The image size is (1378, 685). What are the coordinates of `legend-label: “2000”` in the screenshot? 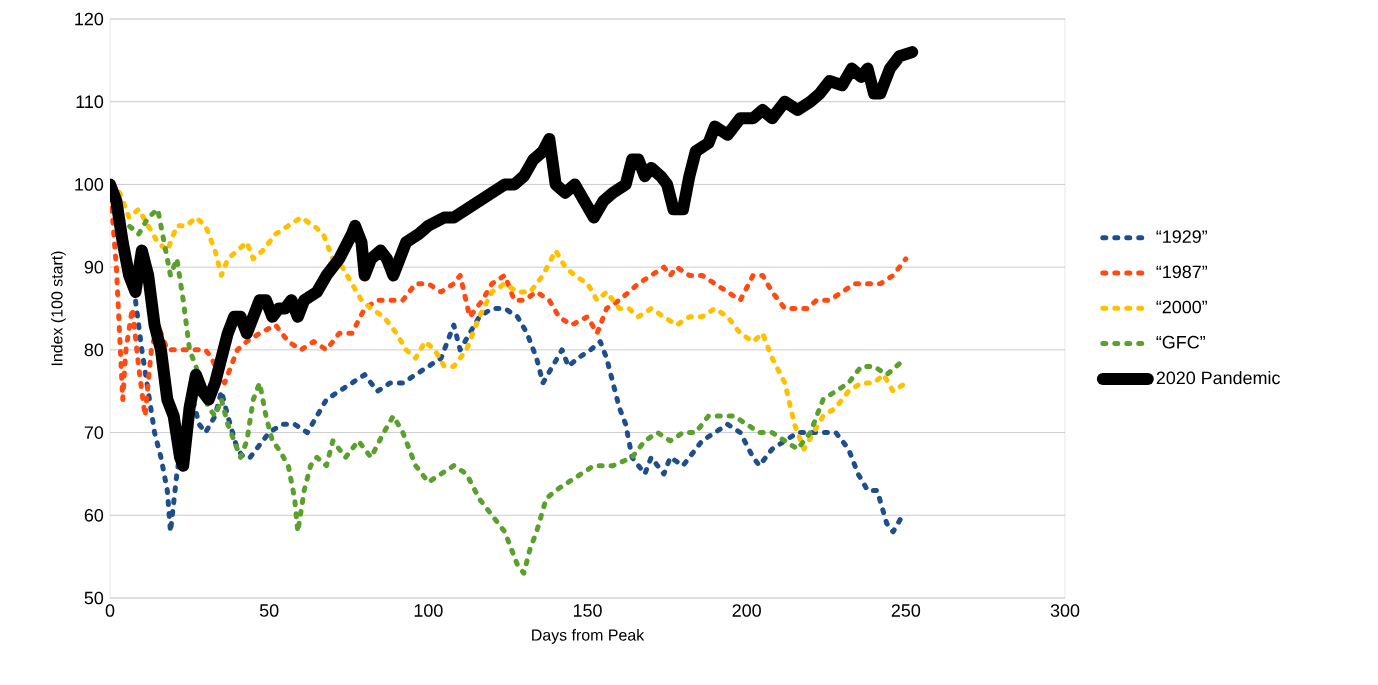 It's located at (1182, 307).